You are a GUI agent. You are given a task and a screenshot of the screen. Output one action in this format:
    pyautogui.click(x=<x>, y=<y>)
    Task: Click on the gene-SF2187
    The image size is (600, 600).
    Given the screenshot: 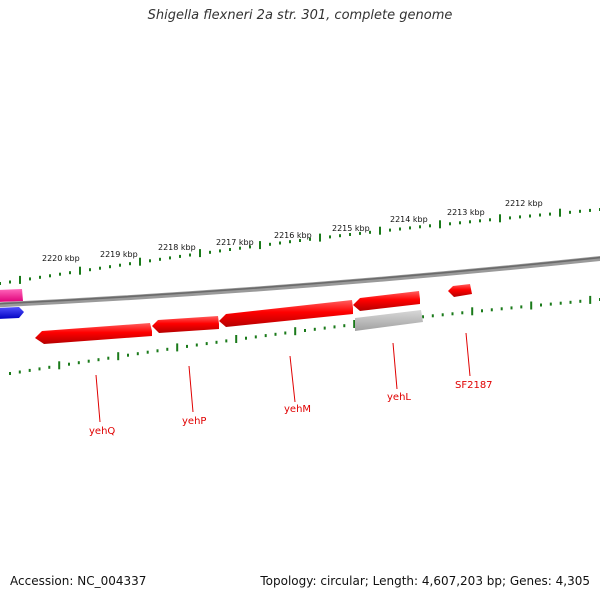 What is the action you would take?
    pyautogui.click(x=460, y=290)
    